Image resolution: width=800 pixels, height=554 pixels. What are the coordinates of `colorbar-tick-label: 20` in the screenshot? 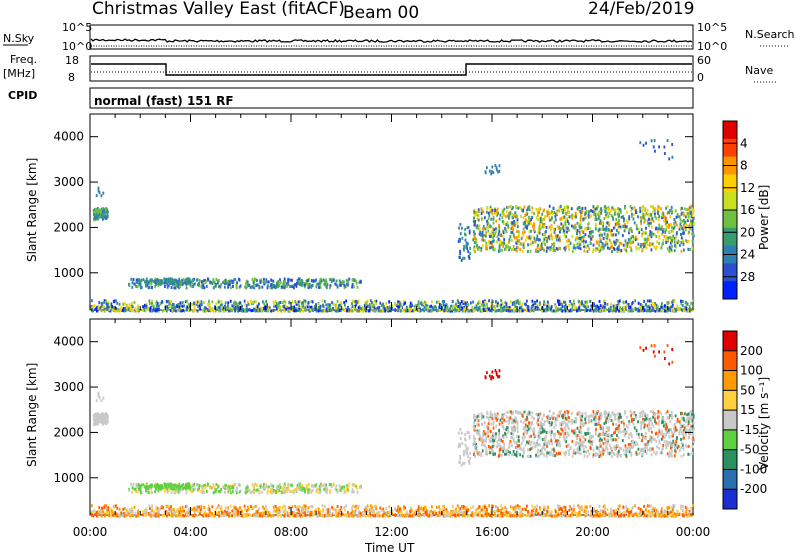 It's located at (747, 232).